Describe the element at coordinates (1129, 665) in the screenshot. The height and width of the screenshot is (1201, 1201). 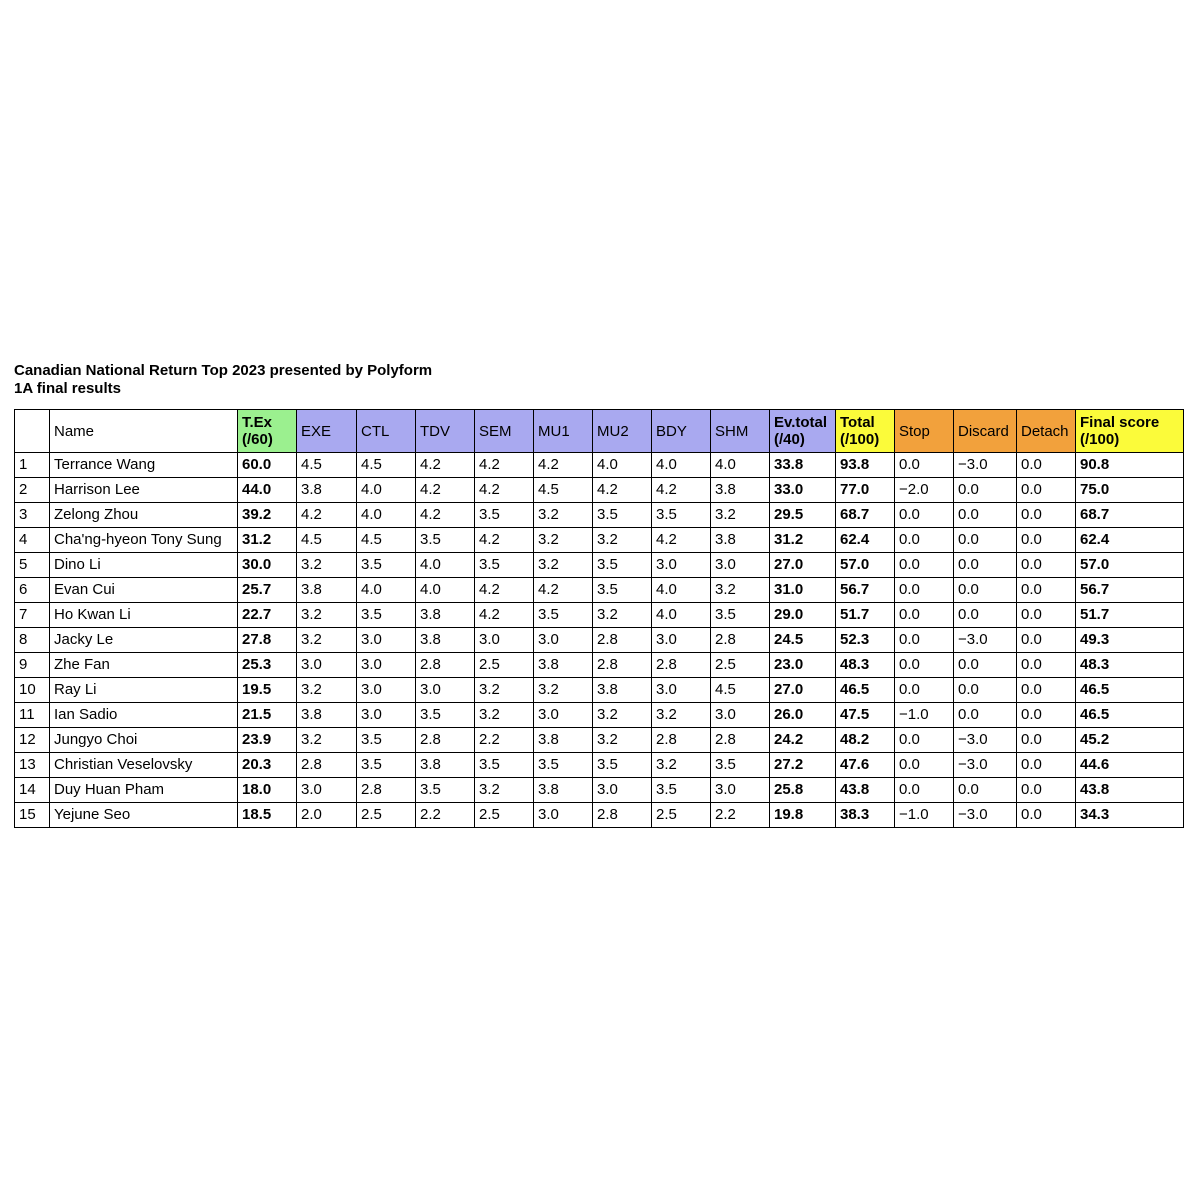
I see `cell-final: 48.3` at that location.